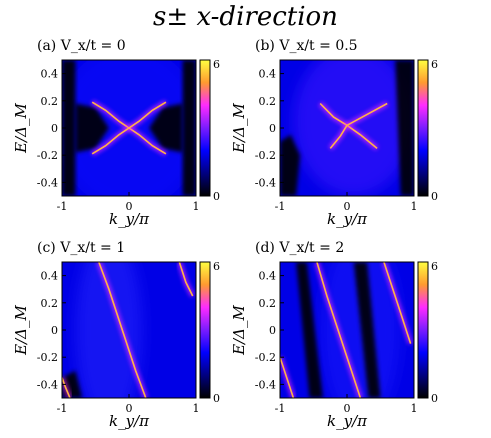  Describe the element at coordinates (81, 248) in the screenshot. I see `panel-title: (c) V_x/t = 1` at that location.